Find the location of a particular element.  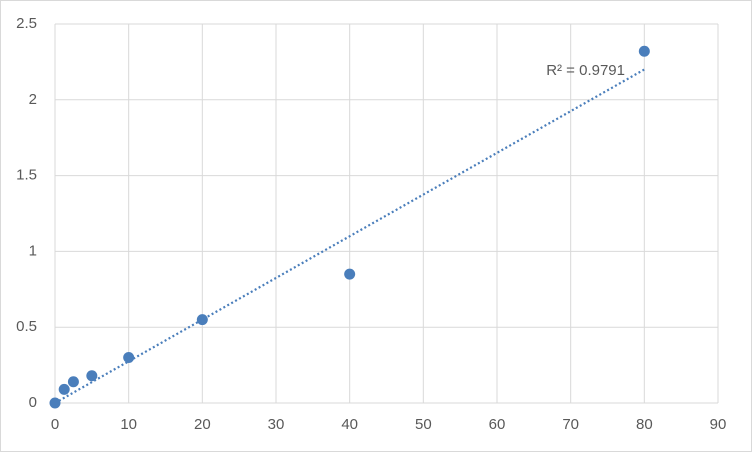

y-tick-label: 1 is located at coordinates (33, 250).